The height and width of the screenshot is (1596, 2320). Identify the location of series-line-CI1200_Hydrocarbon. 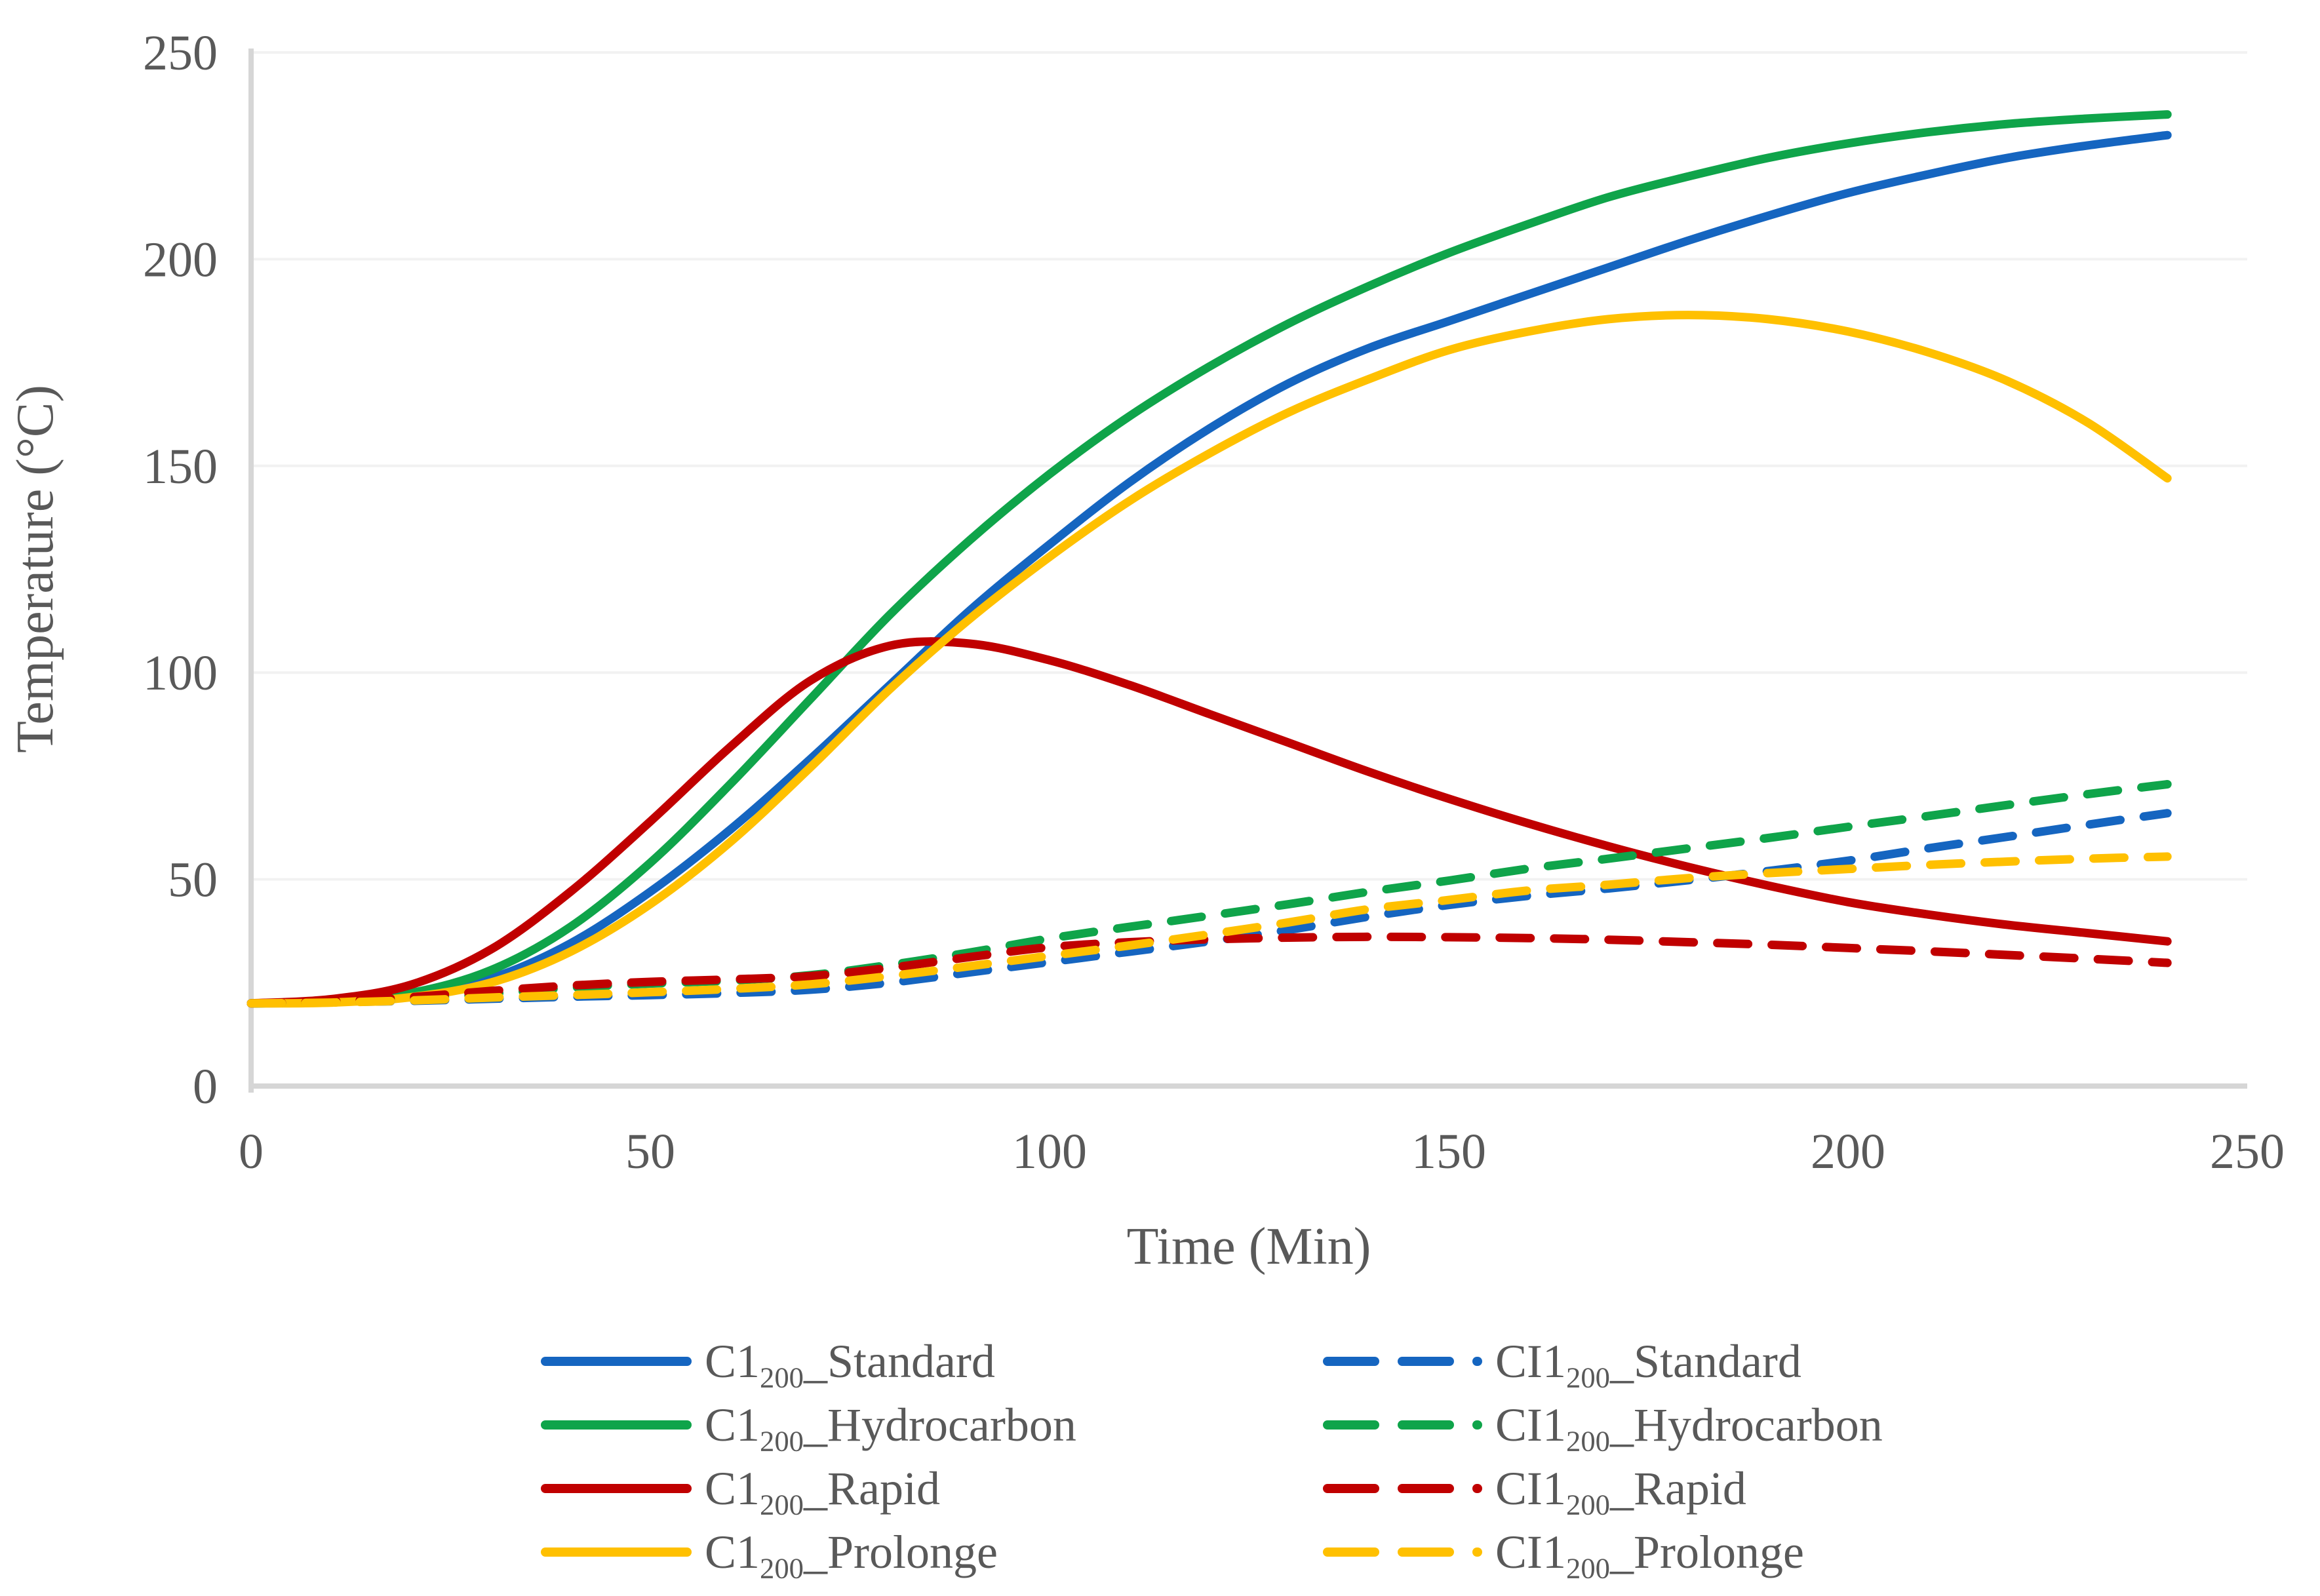
(1209, 894).